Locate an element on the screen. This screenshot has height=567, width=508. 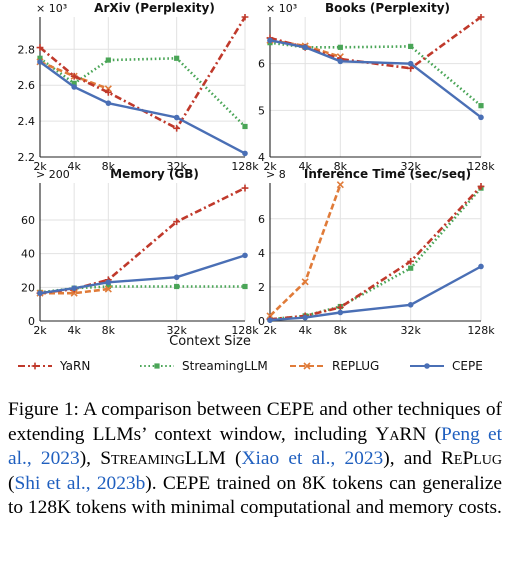
series-line-replug is located at coordinates (74, 291).